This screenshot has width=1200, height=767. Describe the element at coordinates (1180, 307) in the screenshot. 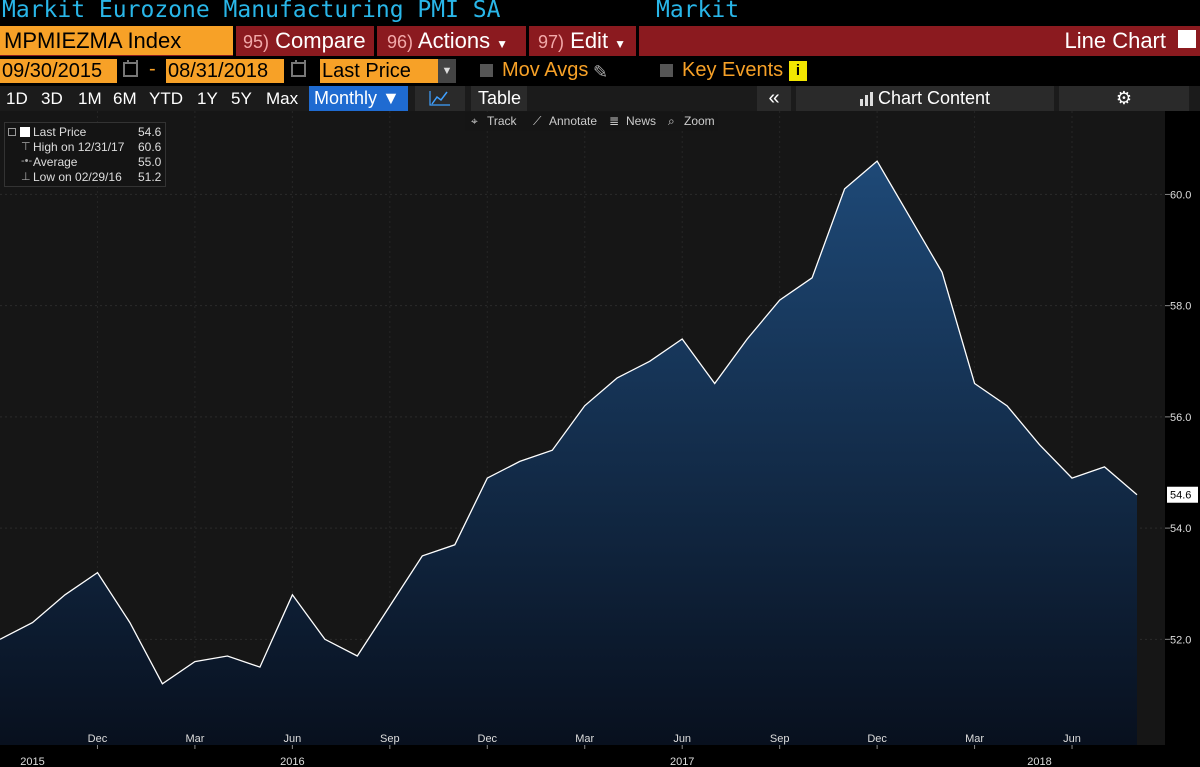

I see `y-tick-label: 58.0` at that location.